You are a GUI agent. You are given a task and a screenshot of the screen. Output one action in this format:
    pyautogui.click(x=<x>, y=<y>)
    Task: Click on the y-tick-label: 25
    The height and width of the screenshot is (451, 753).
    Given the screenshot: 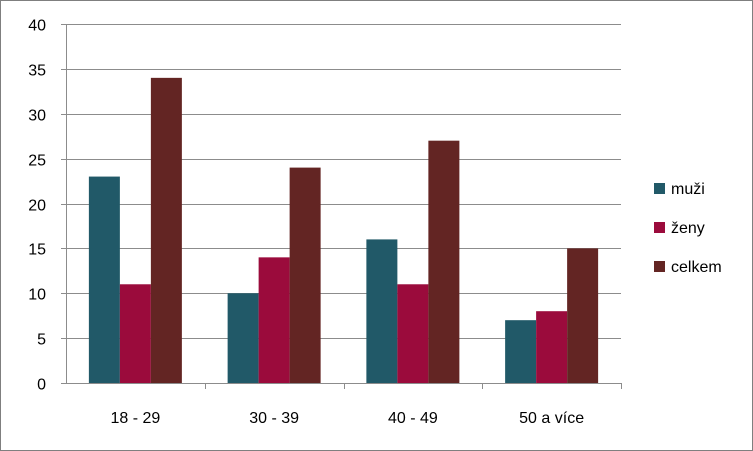 What is the action you would take?
    pyautogui.click(x=37, y=161)
    